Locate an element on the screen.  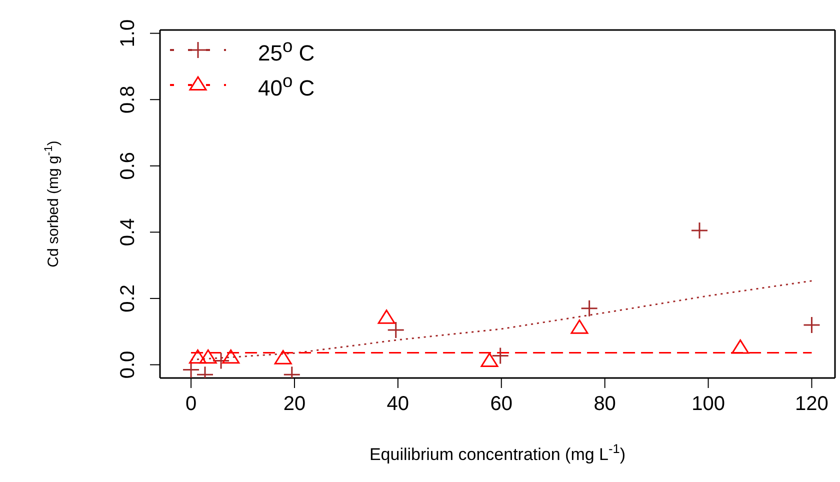
y-tick-label: 0.6 is located at coordinates (128, 166).